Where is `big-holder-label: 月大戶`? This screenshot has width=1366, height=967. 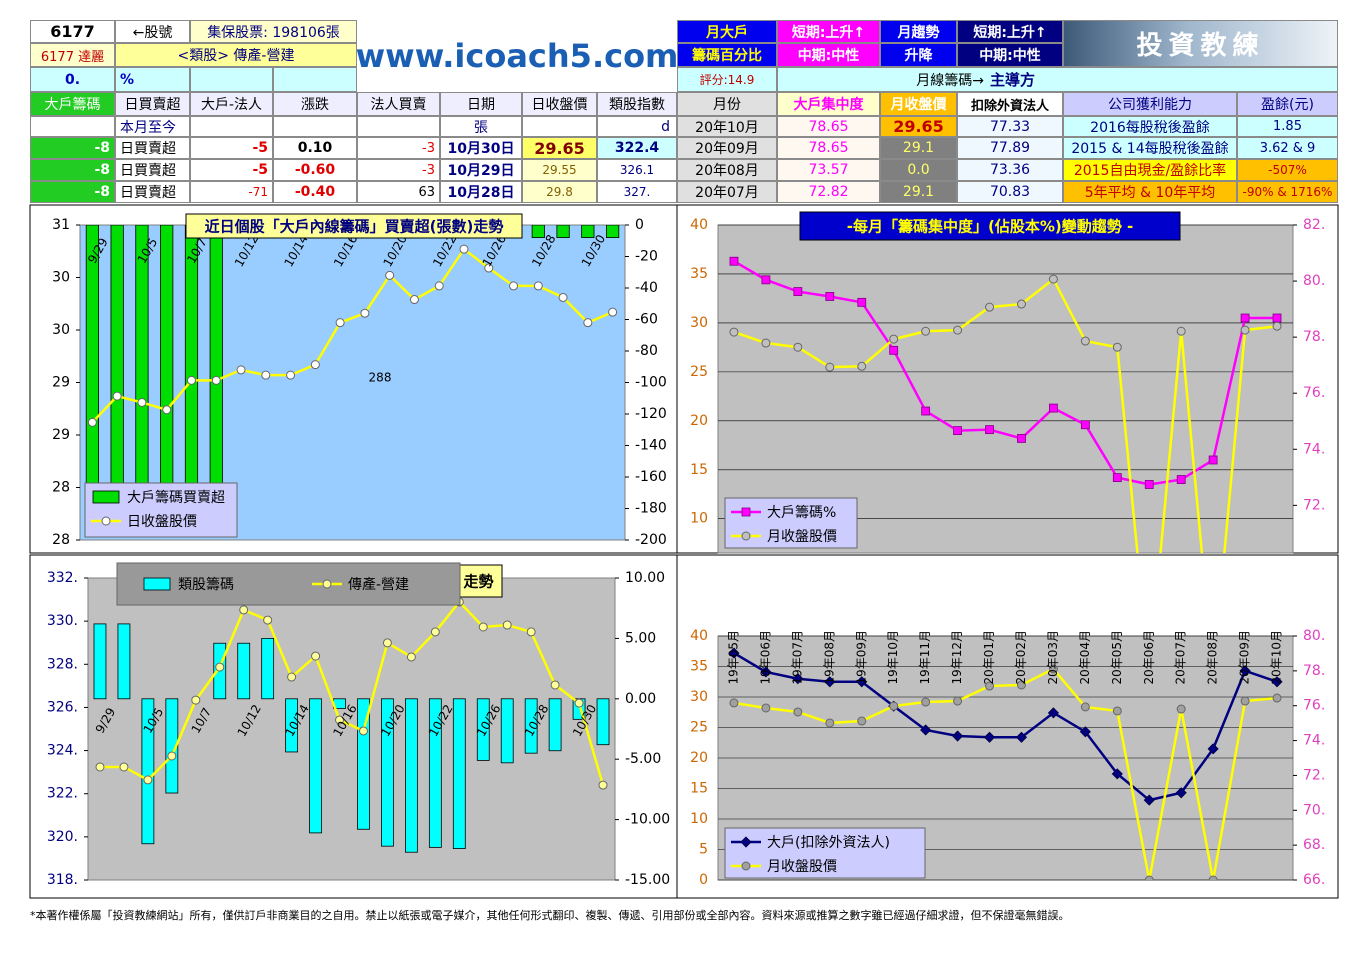
big-holder-label: 月大戶 is located at coordinates (727, 31).